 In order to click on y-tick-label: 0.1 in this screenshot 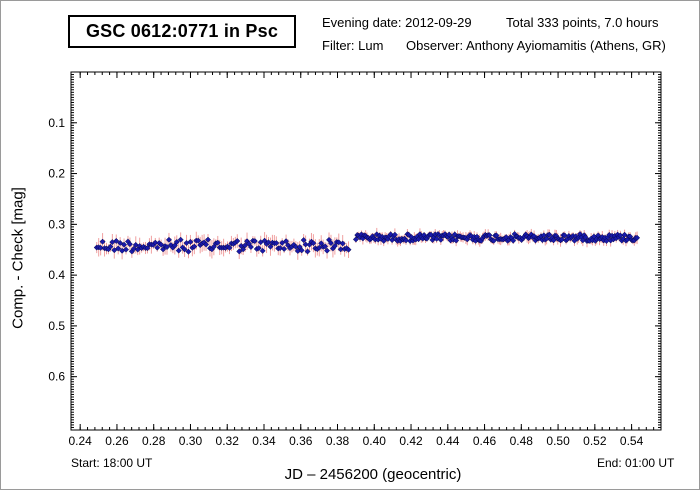, I will do `click(56, 123)`.